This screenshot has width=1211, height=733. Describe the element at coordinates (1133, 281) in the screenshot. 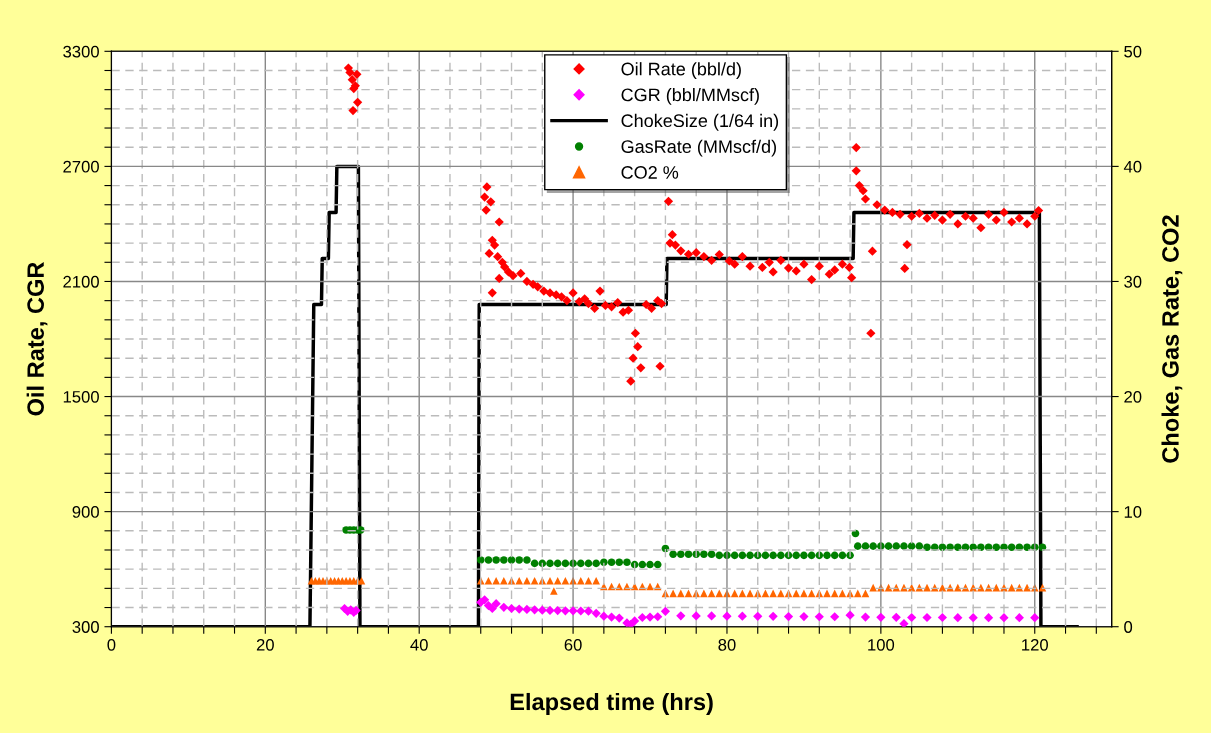

I see `y2-tick-label: 30` at that location.